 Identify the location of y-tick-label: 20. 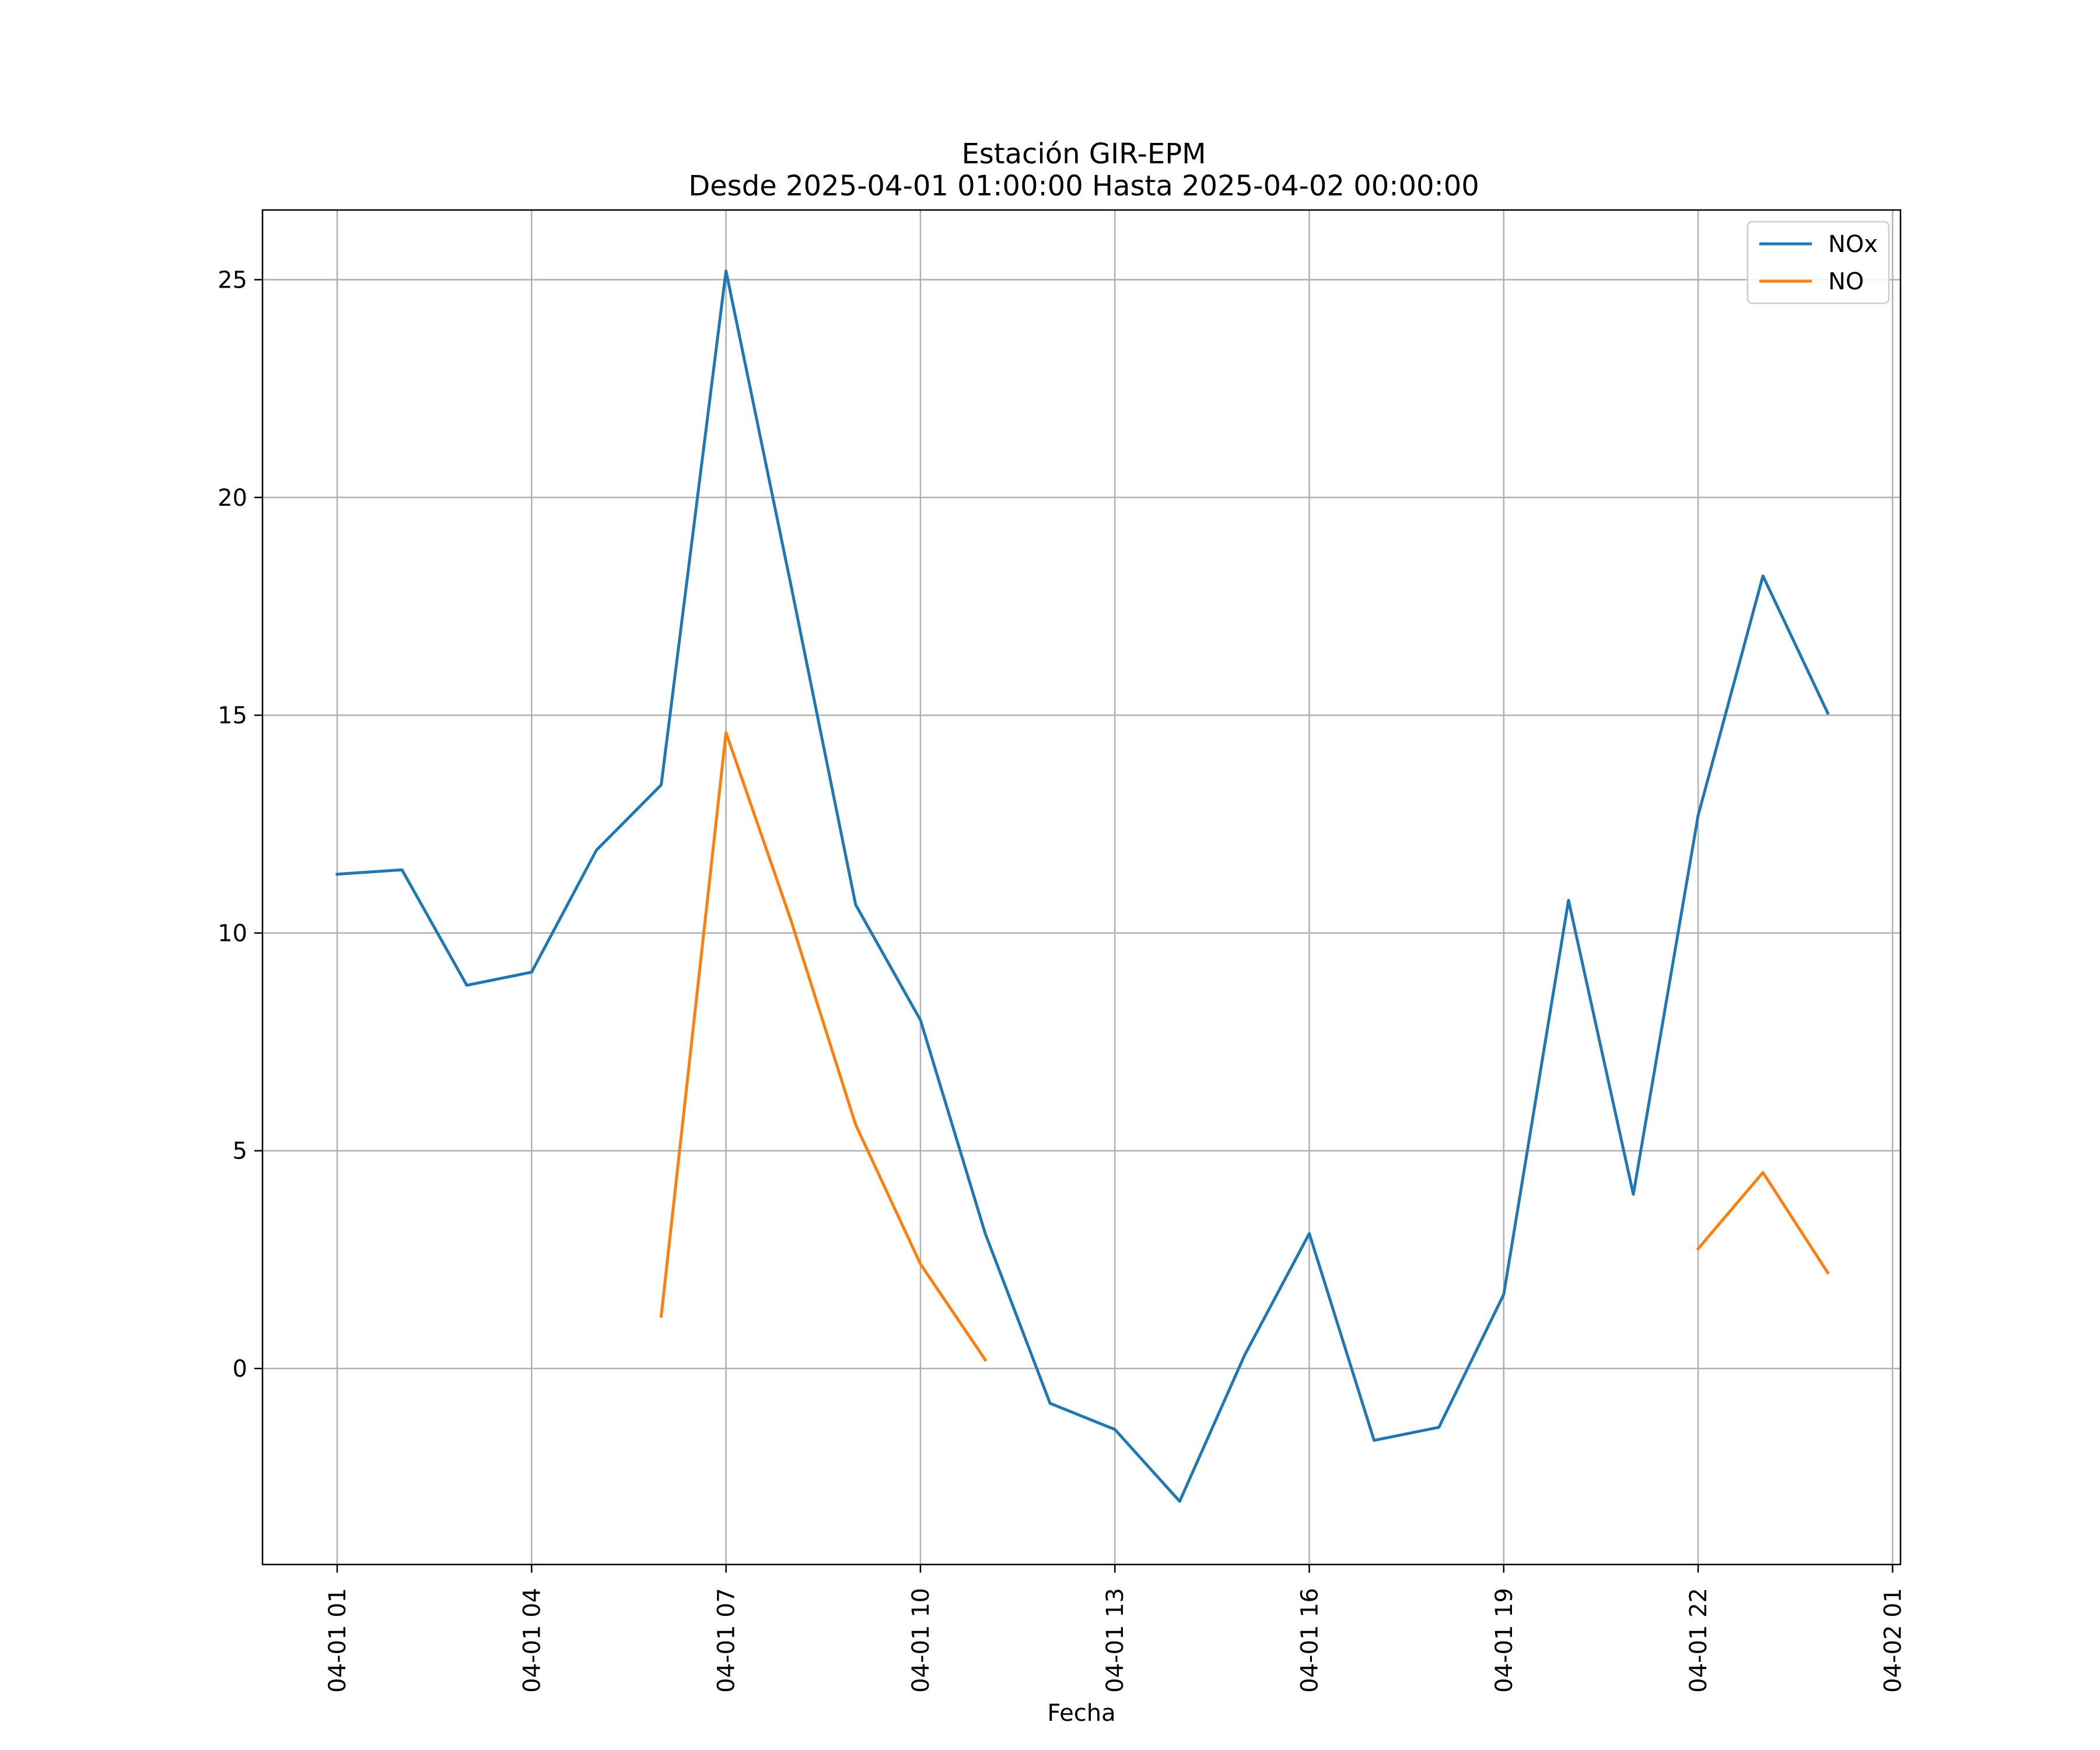
(232, 498).